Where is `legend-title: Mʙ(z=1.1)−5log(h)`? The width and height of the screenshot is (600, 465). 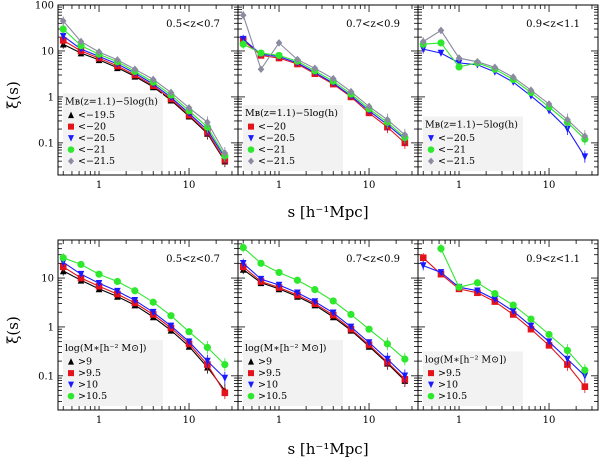
legend-title: Mʙ(z=1.1)−5log(h) is located at coordinates (111, 102).